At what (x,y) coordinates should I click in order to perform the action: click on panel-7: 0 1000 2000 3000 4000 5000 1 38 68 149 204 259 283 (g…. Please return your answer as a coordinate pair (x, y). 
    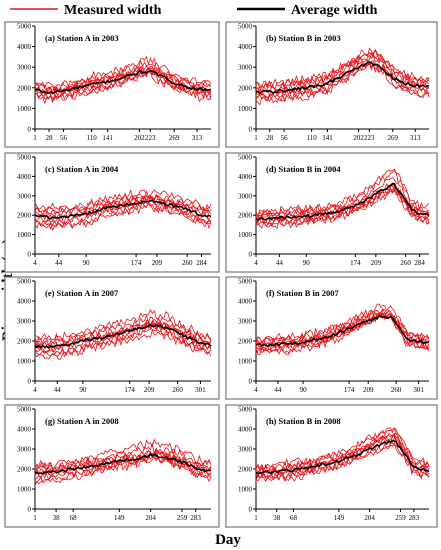
    Looking at the image, I should click on (112, 466).